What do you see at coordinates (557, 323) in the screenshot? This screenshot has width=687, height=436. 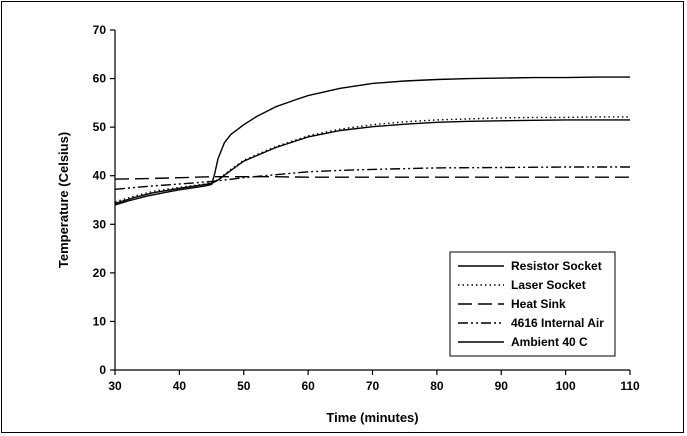 I see `legend-label-4: 4616 Internal Air` at bounding box center [557, 323].